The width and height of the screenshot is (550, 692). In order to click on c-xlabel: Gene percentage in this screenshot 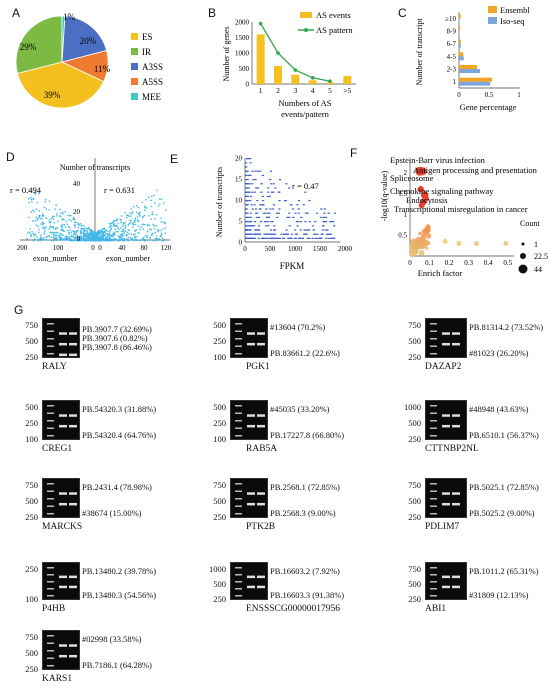, I will do `click(488, 107)`.